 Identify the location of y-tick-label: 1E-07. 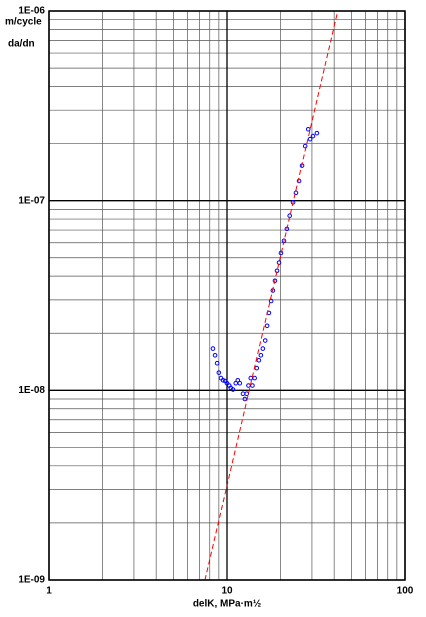
(31, 200).